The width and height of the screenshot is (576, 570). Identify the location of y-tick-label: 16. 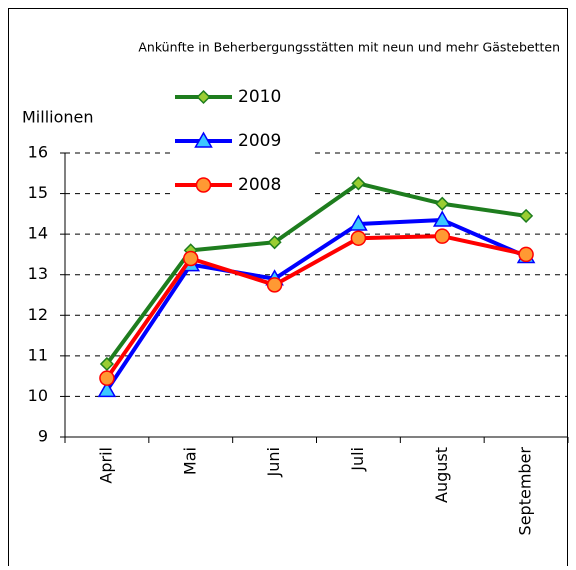
(38, 152).